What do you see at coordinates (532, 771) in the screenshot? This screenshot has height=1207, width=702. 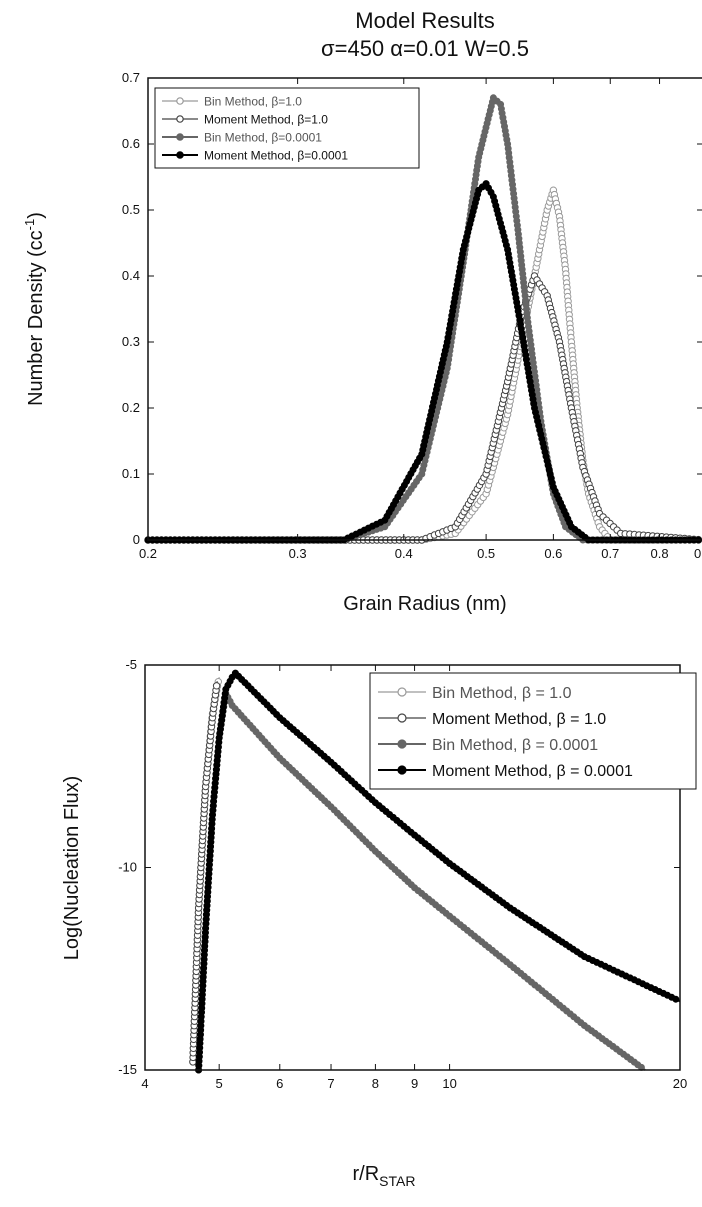 I see `legend-label: Moment Method, β = 0.0001` at bounding box center [532, 771].